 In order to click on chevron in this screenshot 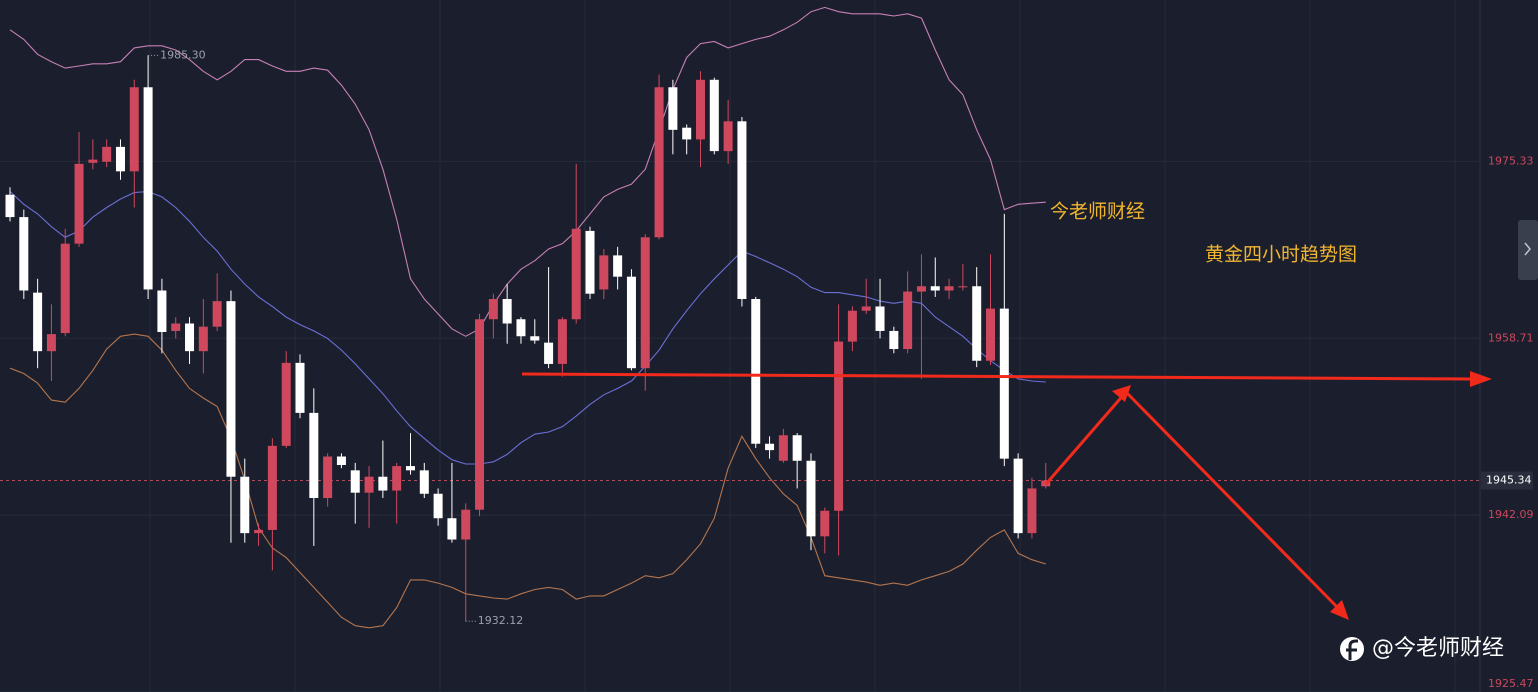, I will do `click(1527, 249)`.